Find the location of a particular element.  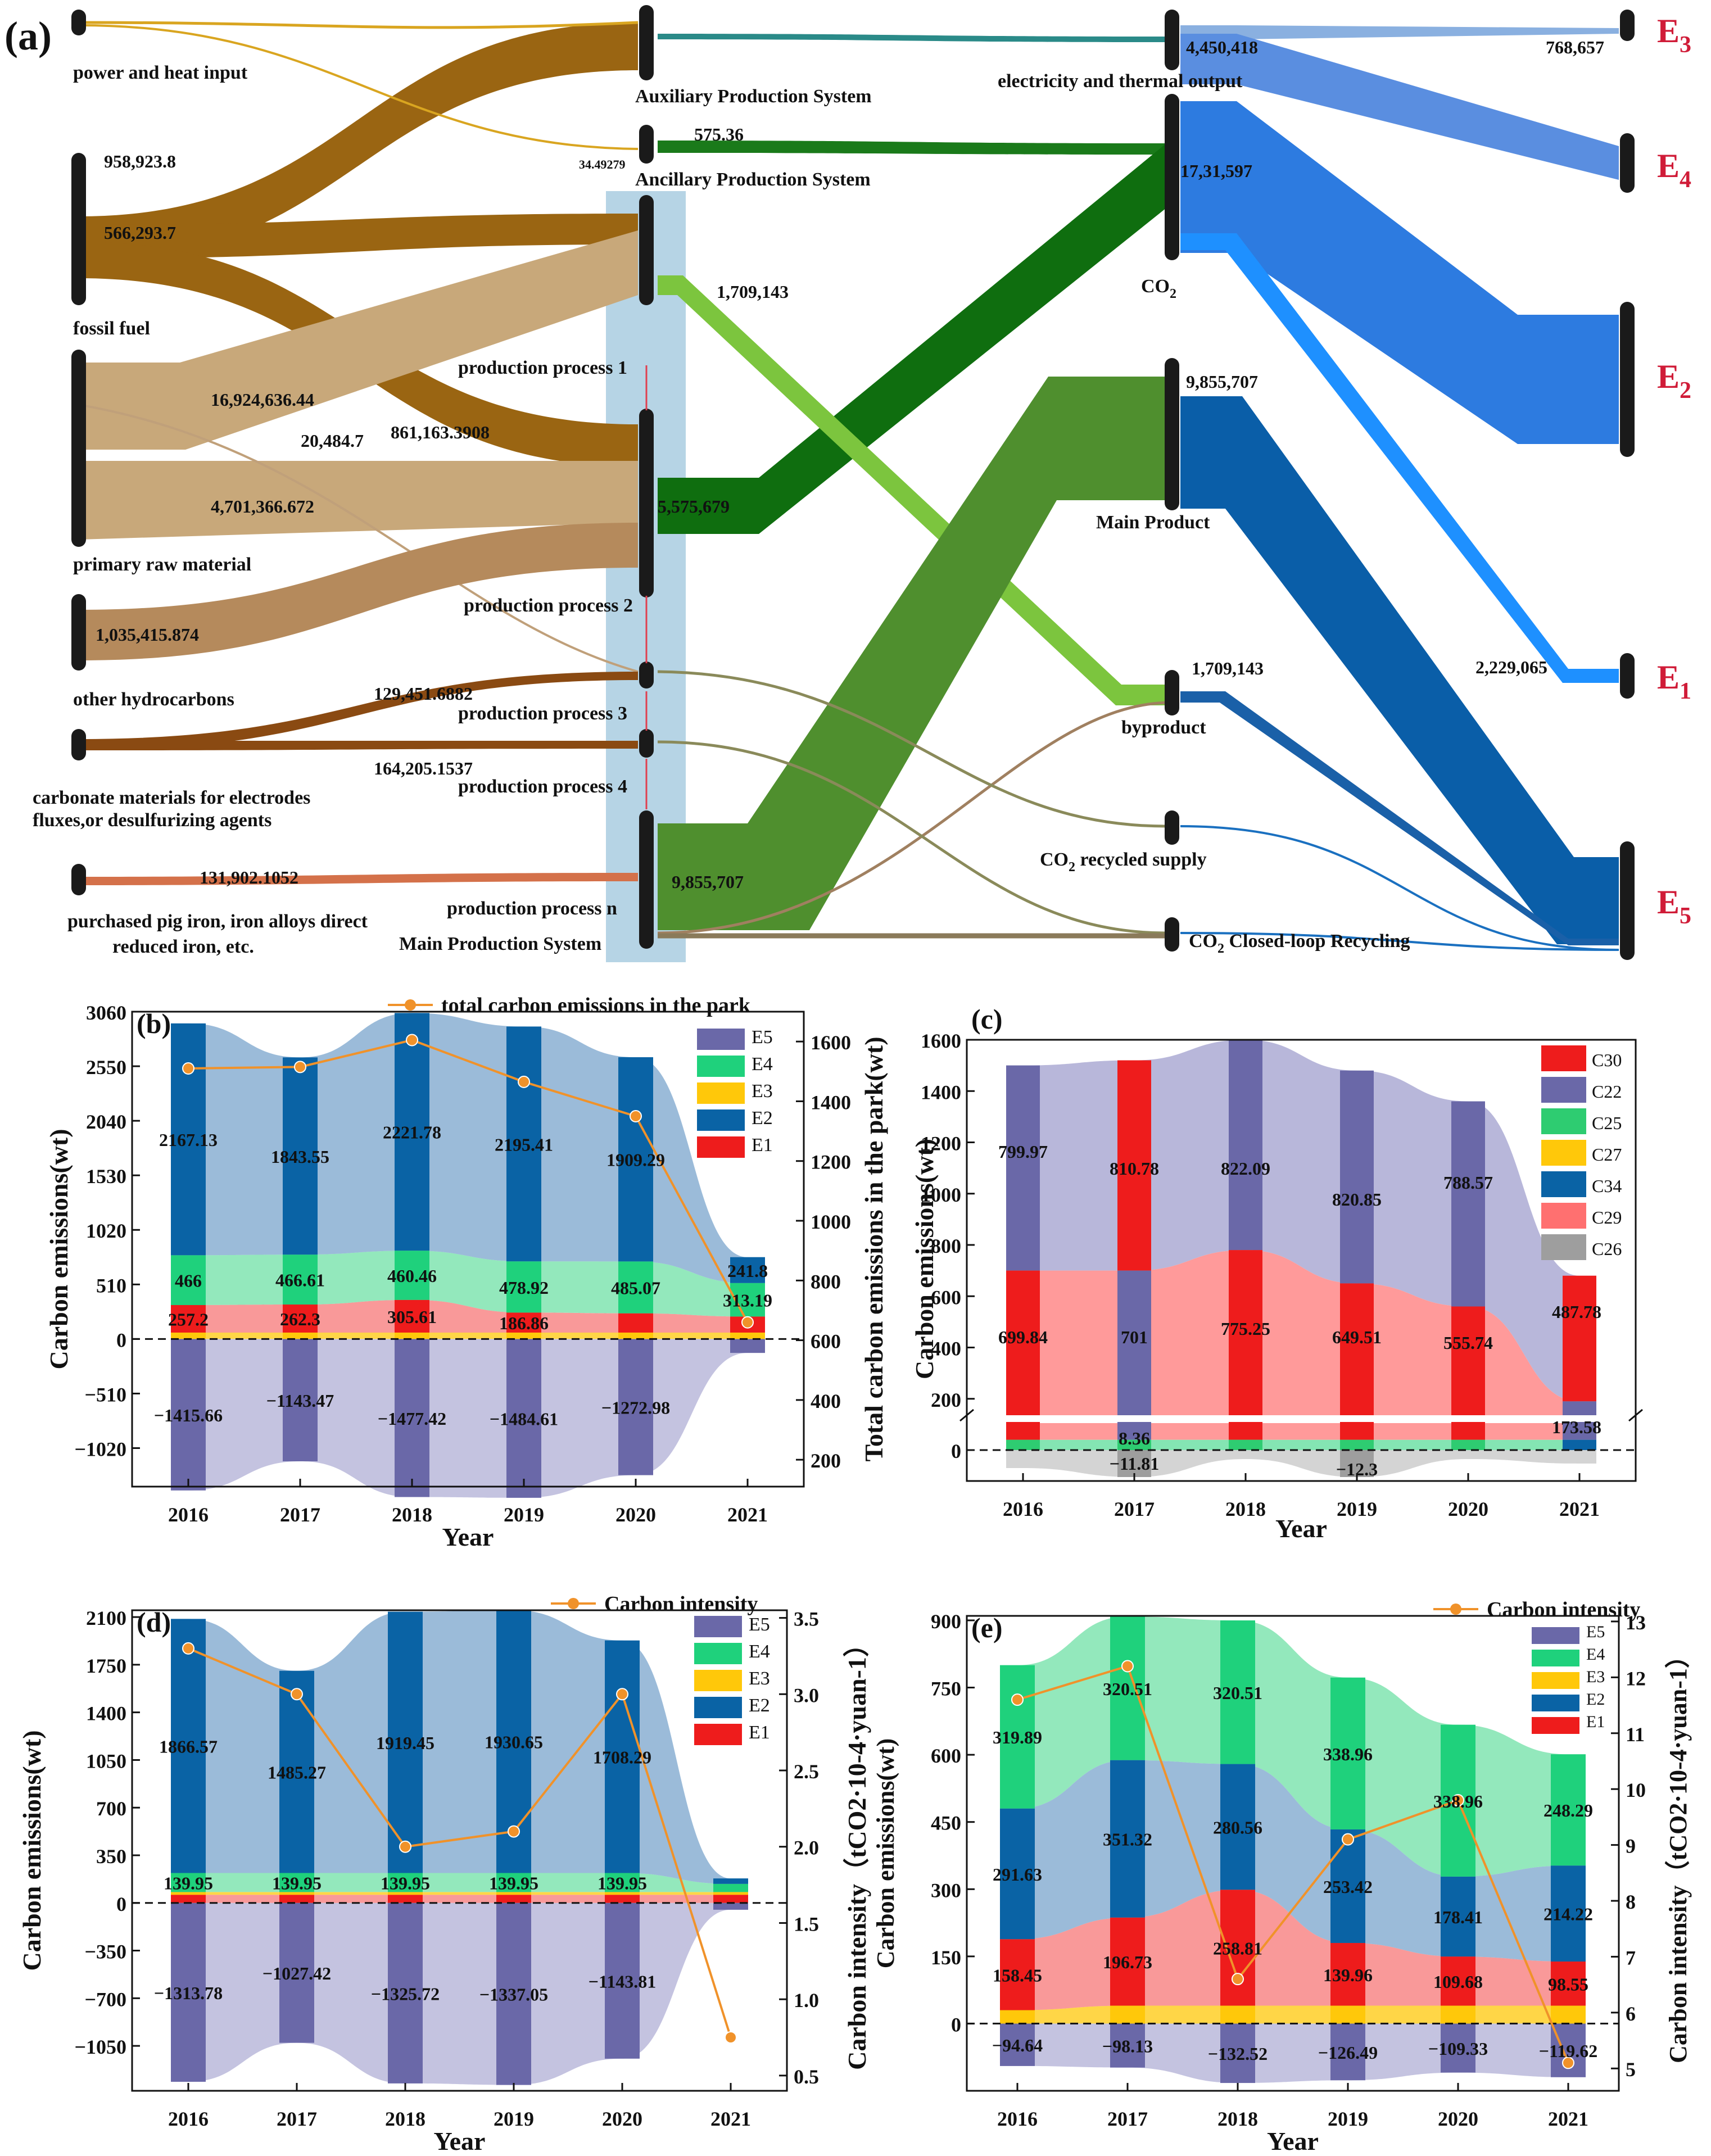

y2-tick-label: 3.0 is located at coordinates (806, 1695).